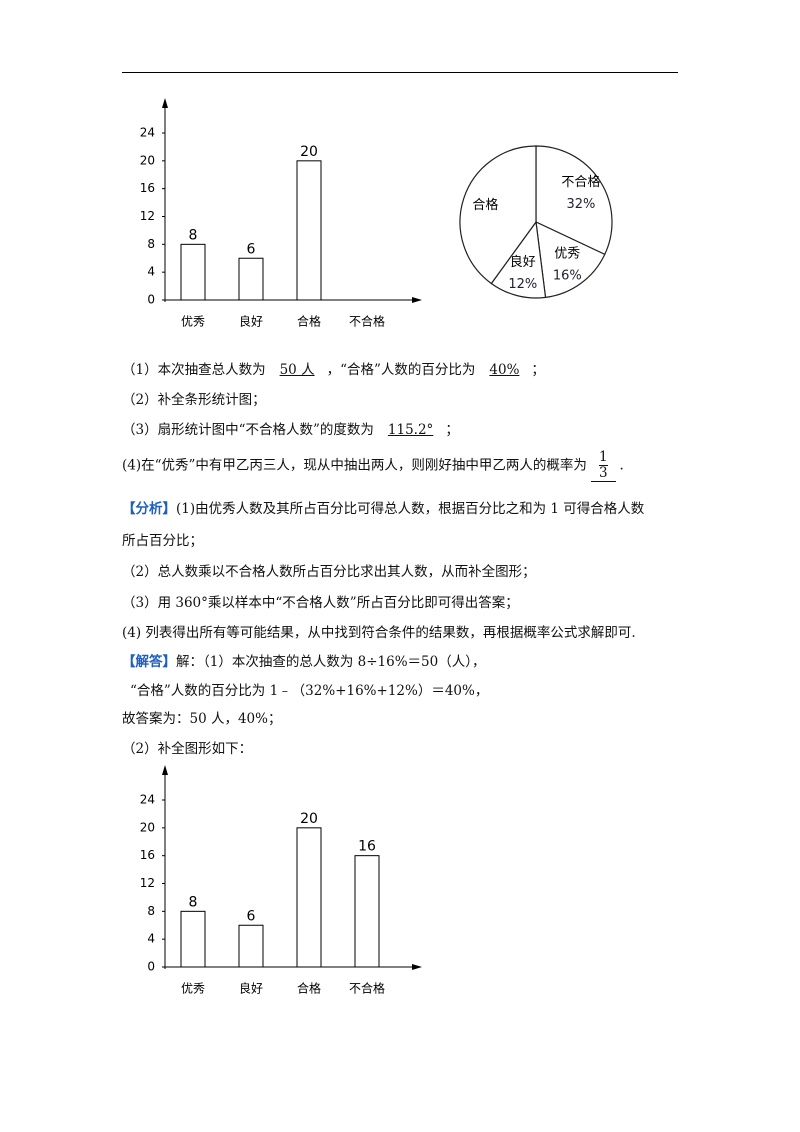 The image size is (800, 1132). I want to click on solution-line: 故答案为：50 人，40%；, so click(201, 717).